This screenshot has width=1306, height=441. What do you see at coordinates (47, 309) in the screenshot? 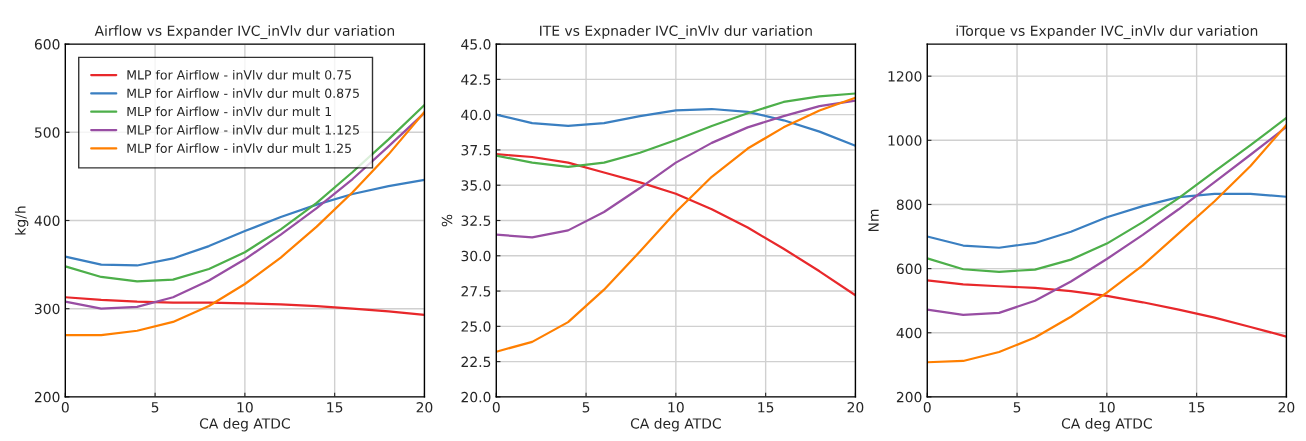
I see `y-tick-label: 300` at bounding box center [47, 309].